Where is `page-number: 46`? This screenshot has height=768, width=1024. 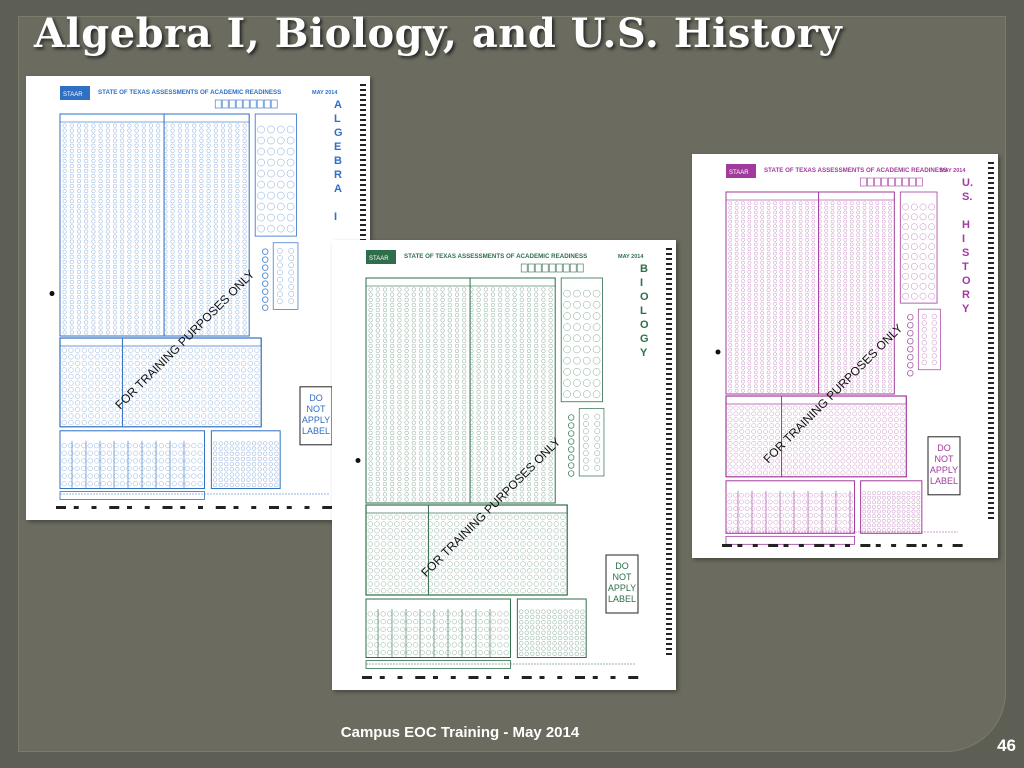
page-number: 46 is located at coordinates (1006, 745).